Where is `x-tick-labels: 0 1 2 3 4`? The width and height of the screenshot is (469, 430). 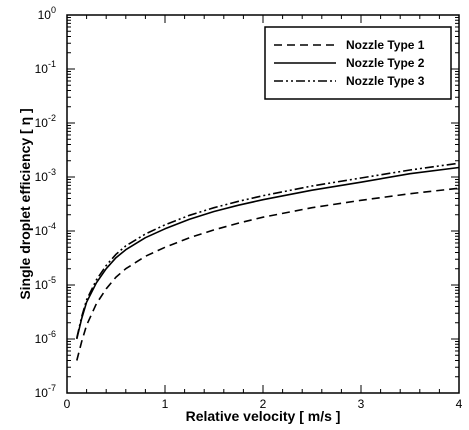 x-tick-labels: 0 1 2 3 4 is located at coordinates (263, 404).